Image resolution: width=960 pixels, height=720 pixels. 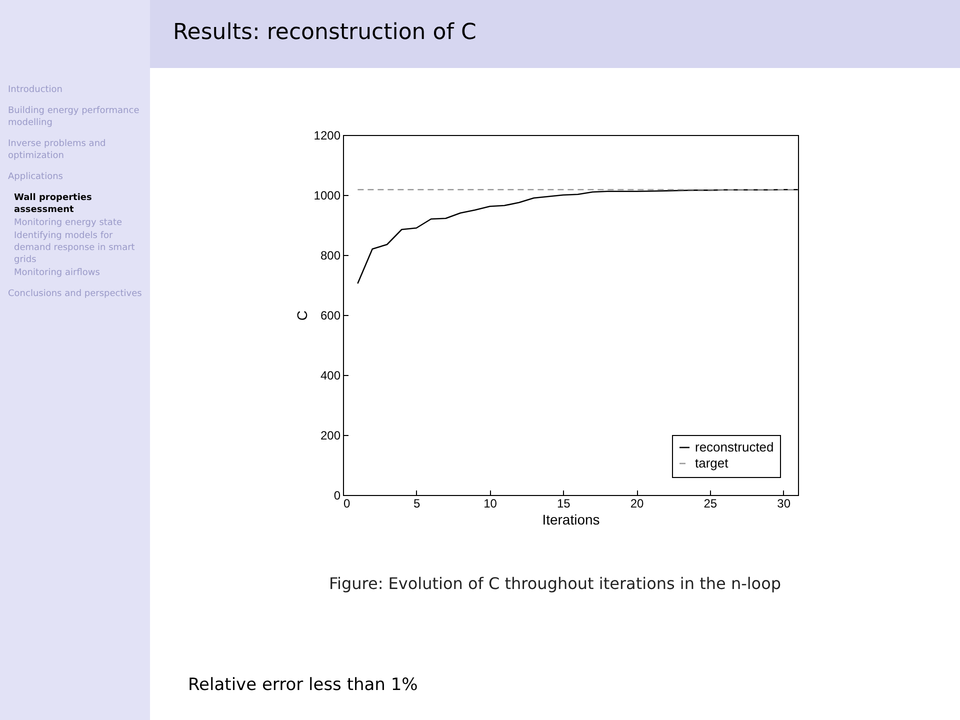 What do you see at coordinates (417, 503) in the screenshot?
I see `x-tick-label: 5` at bounding box center [417, 503].